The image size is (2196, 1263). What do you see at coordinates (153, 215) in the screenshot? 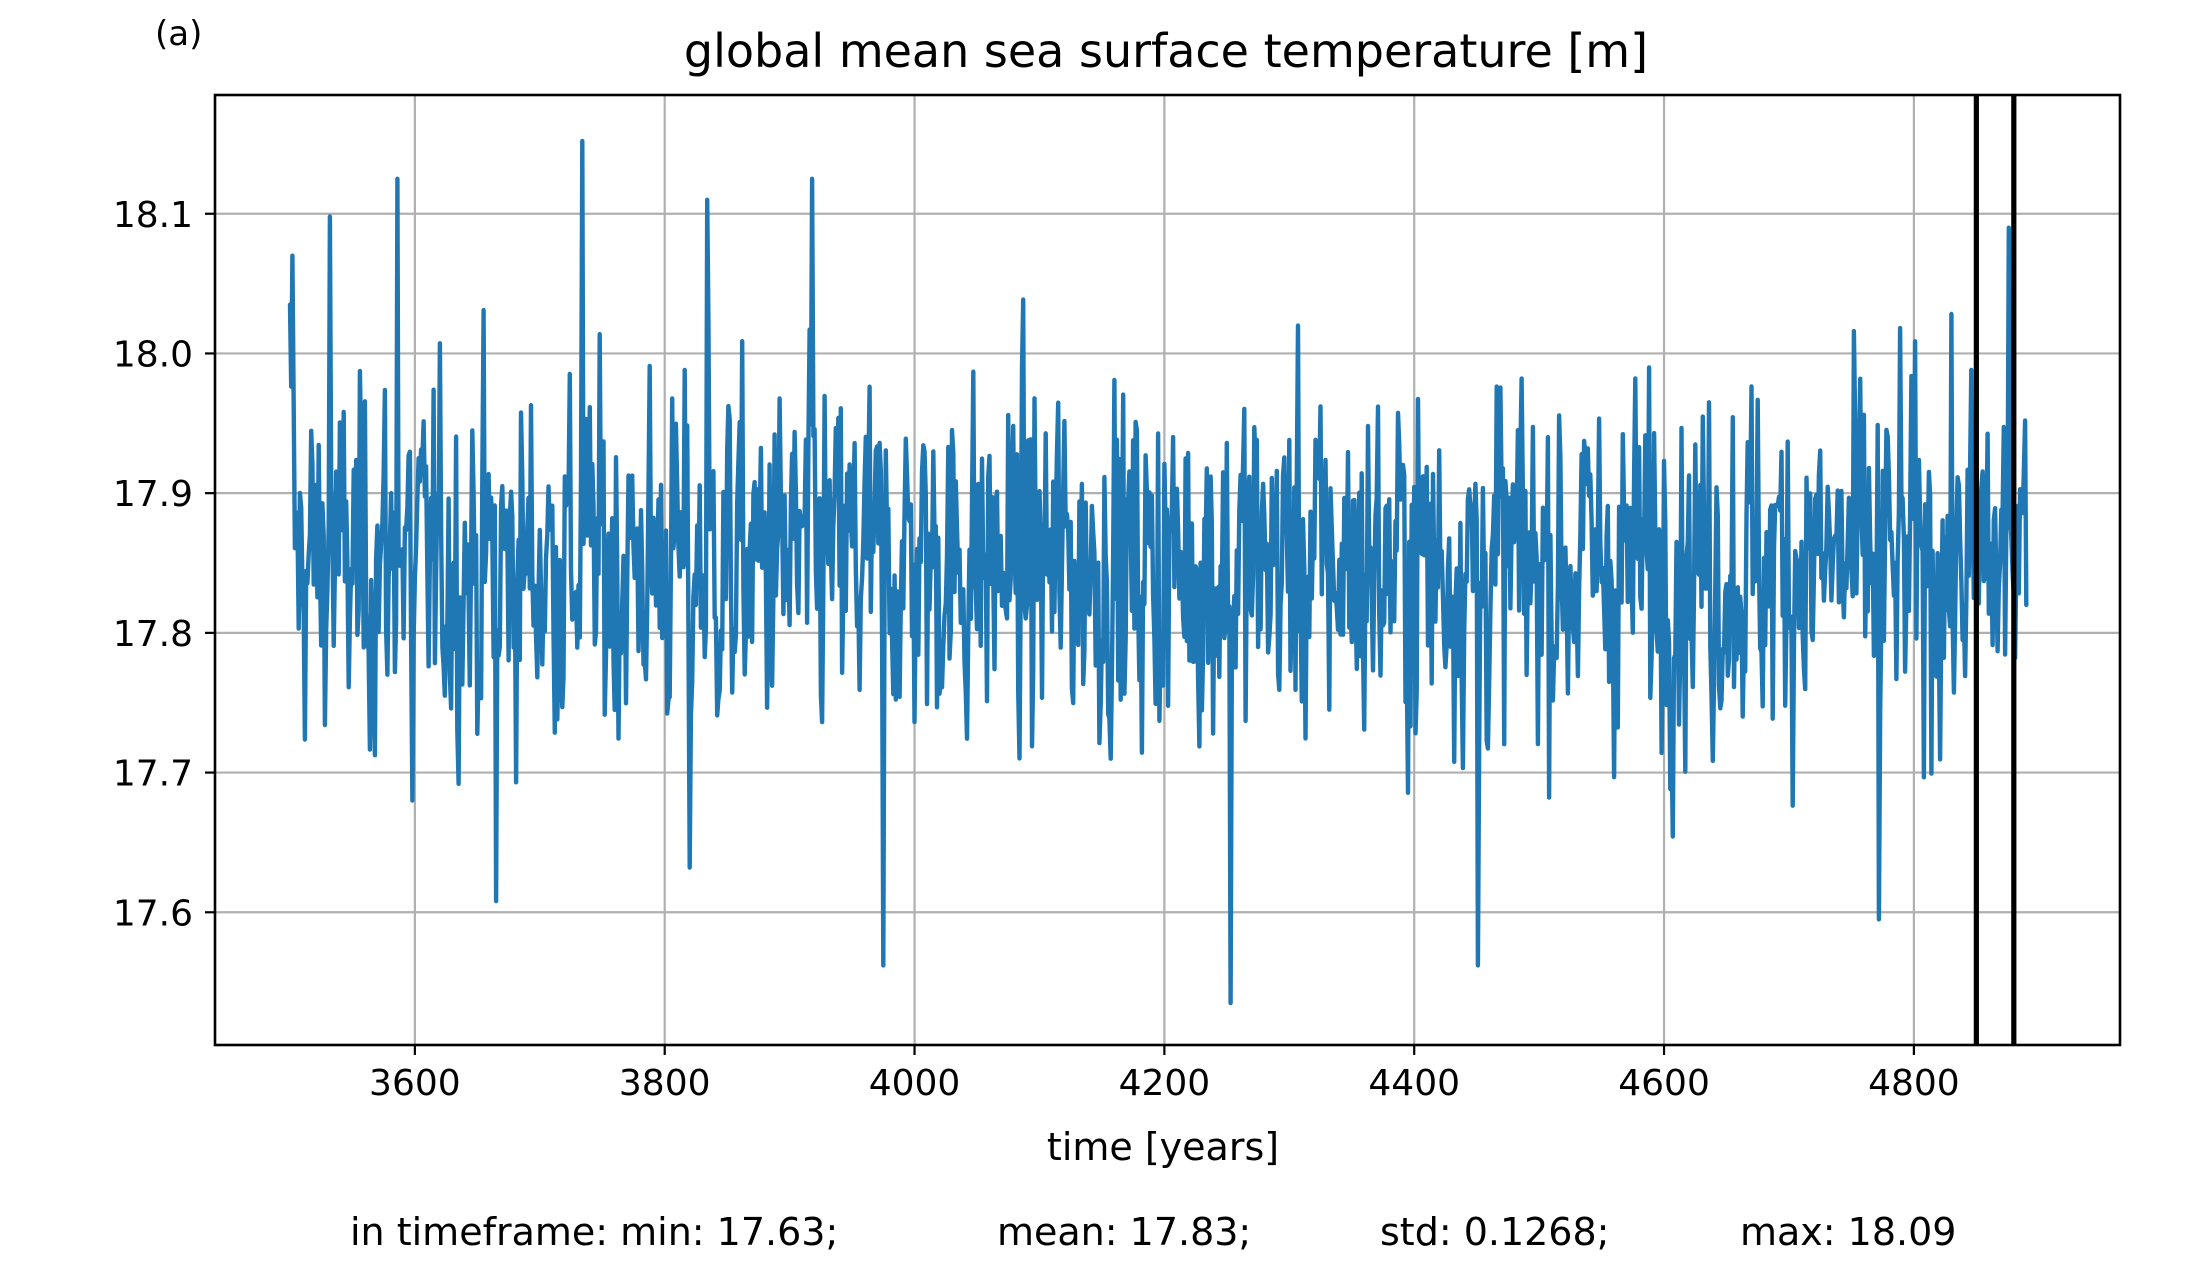
I see `y-tick-label: 18.1` at bounding box center [153, 215].